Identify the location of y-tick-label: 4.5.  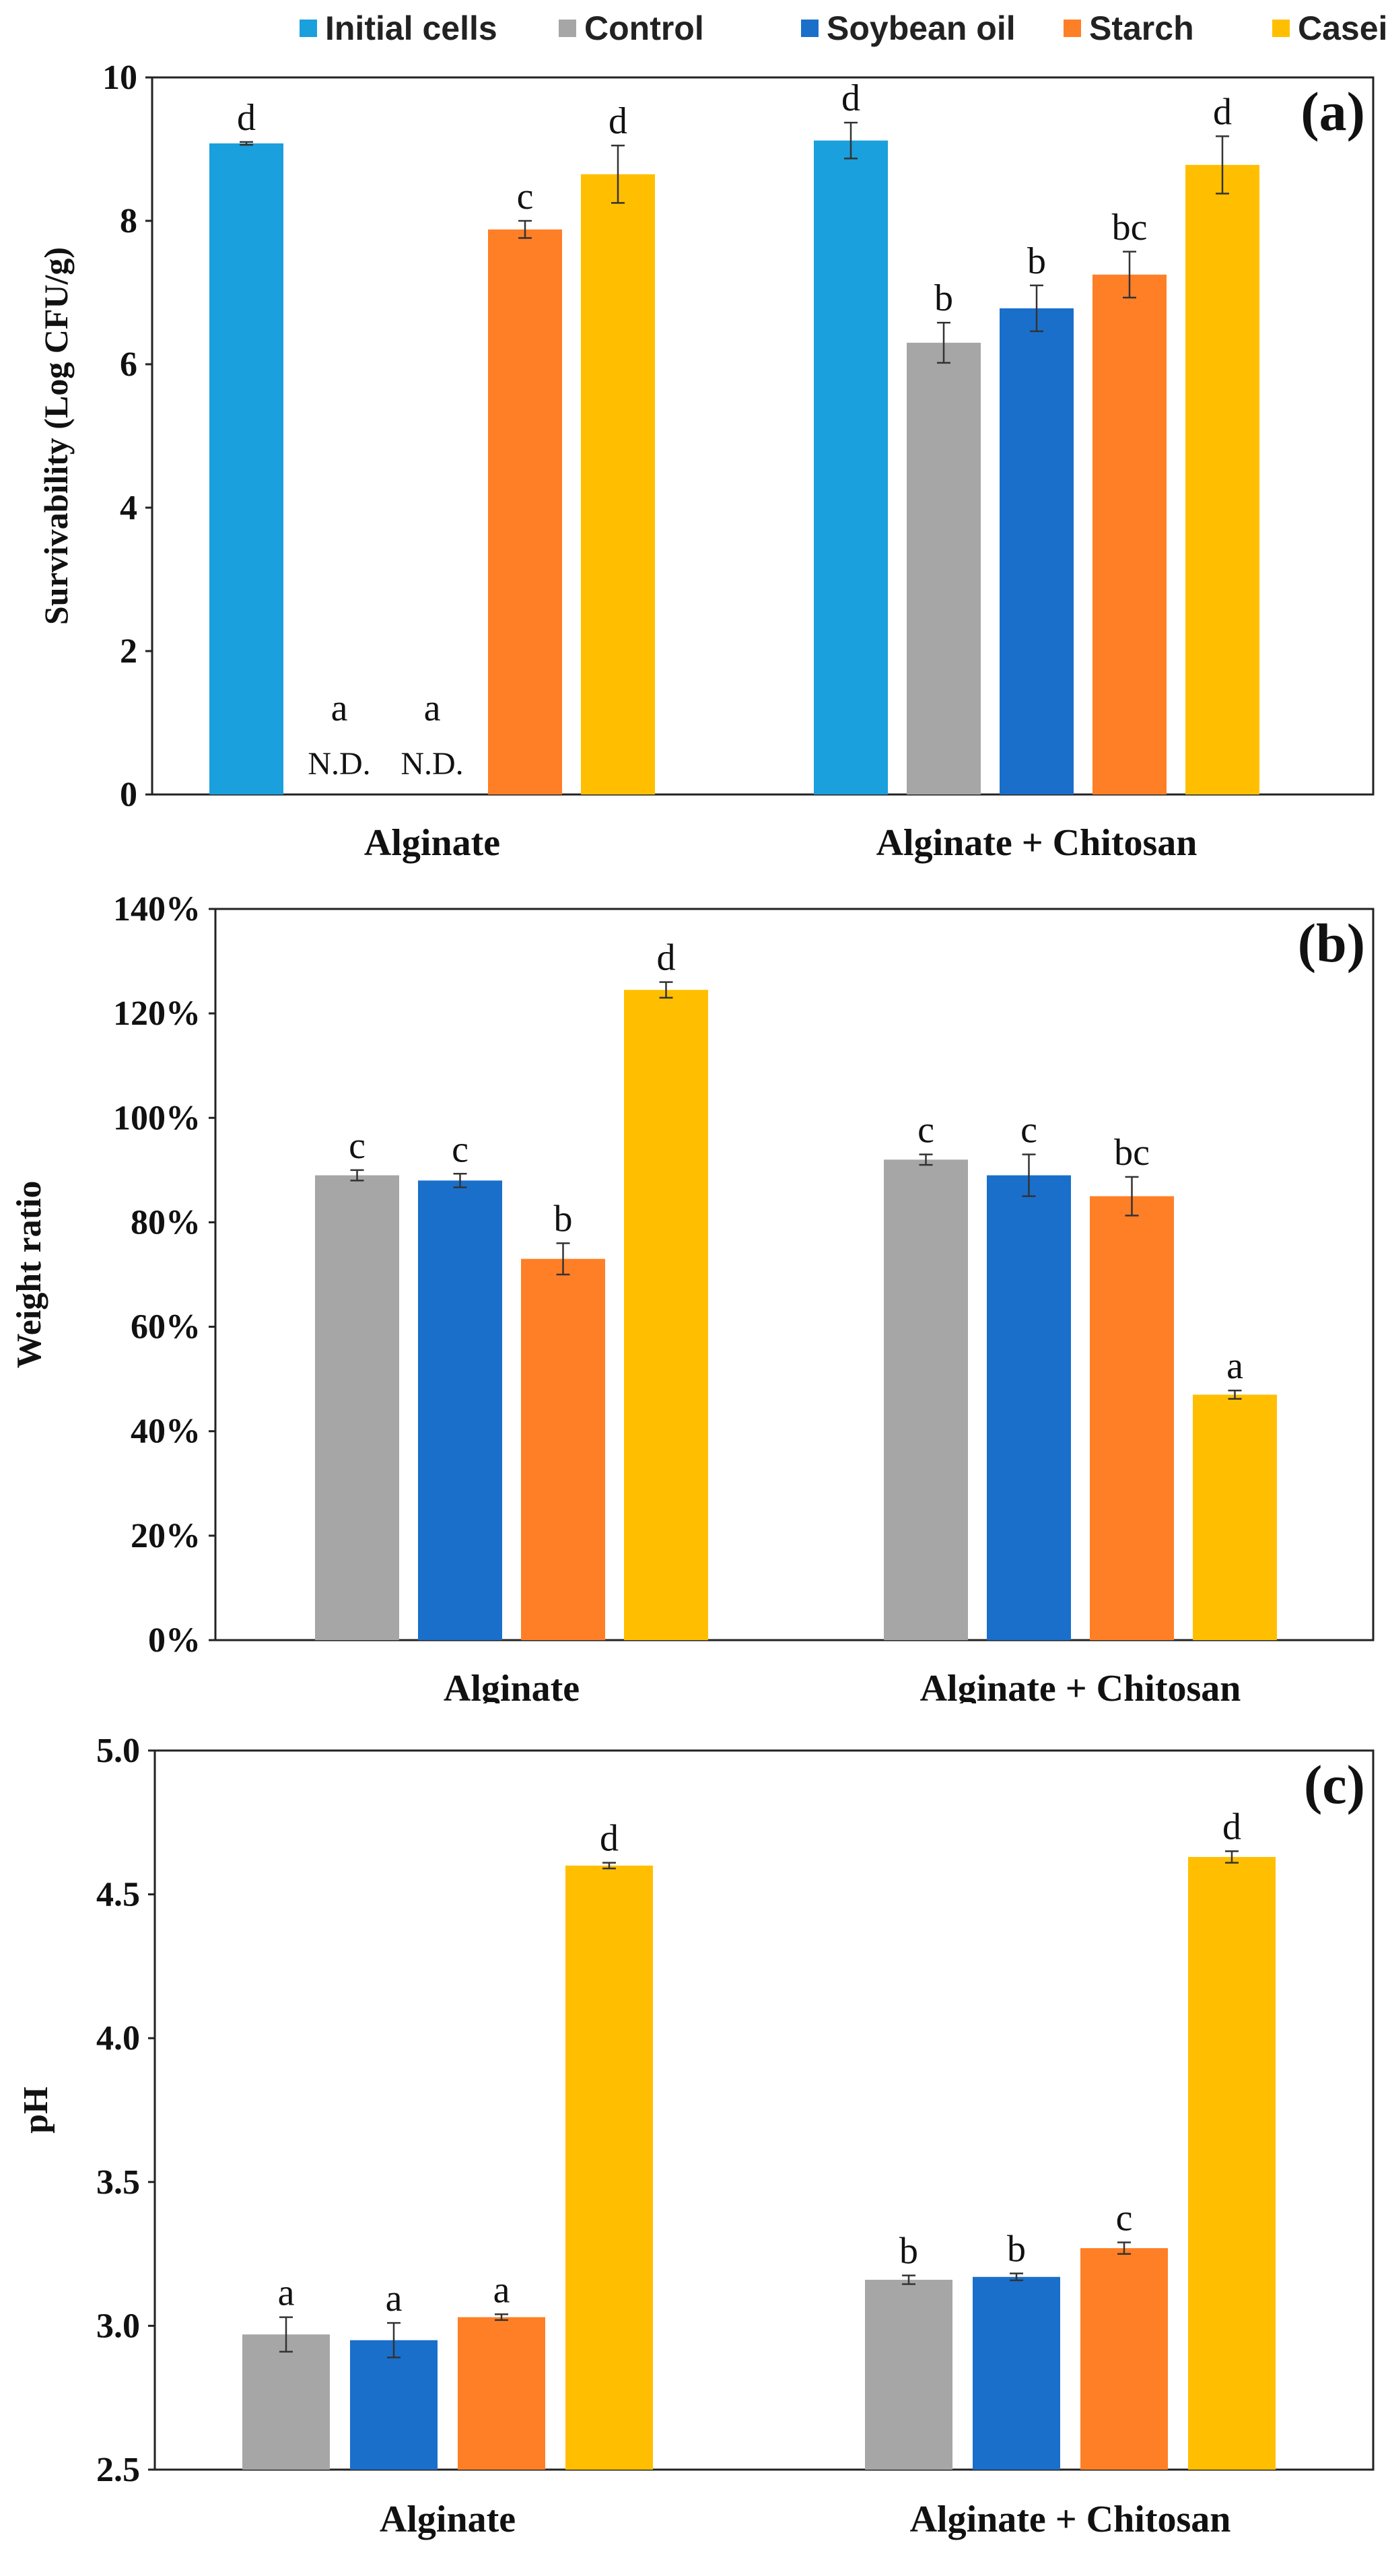
(118, 1895).